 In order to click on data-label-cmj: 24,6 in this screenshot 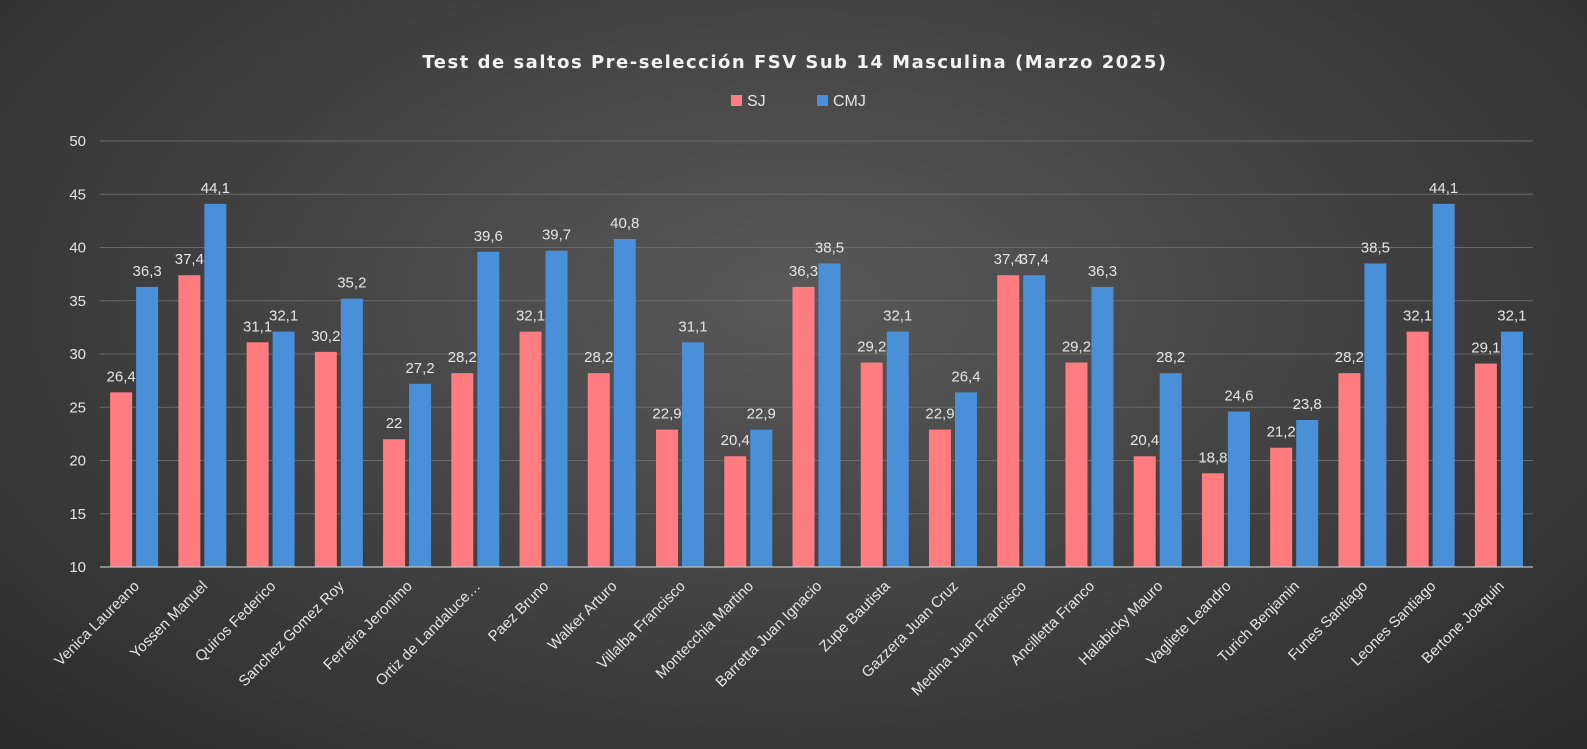, I will do `click(1238, 396)`.